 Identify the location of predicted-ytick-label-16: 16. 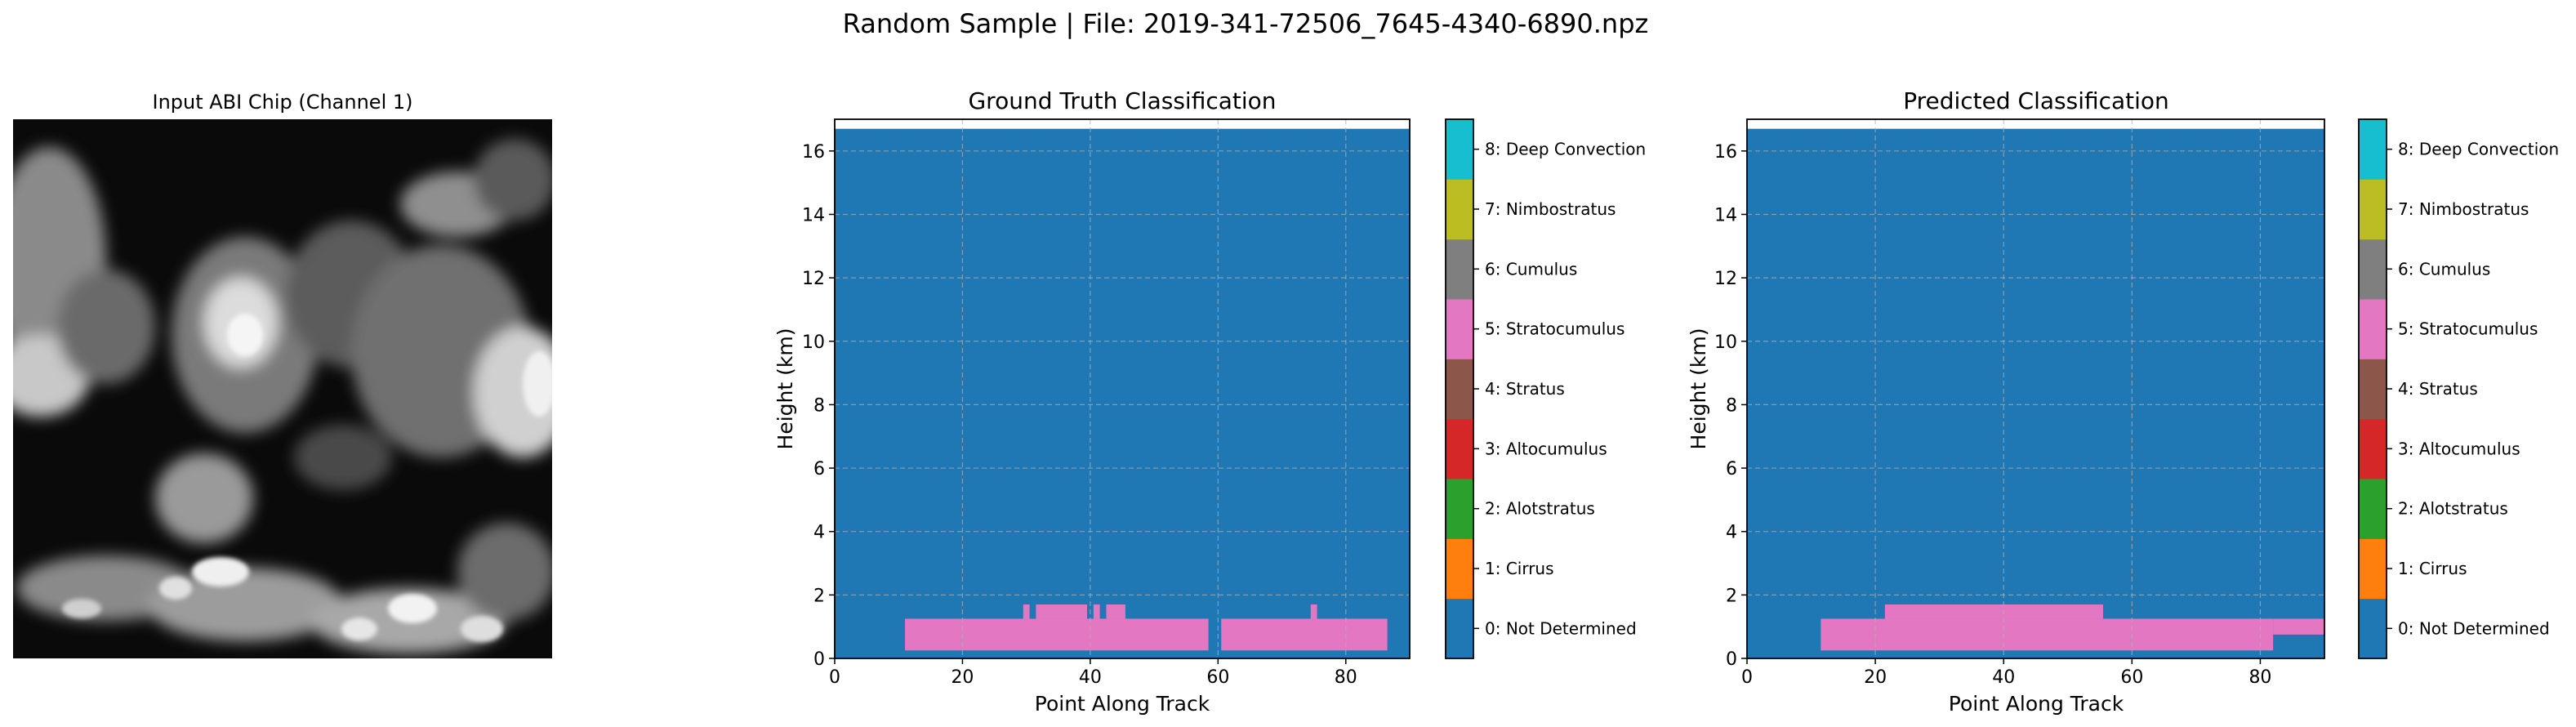
(1725, 152).